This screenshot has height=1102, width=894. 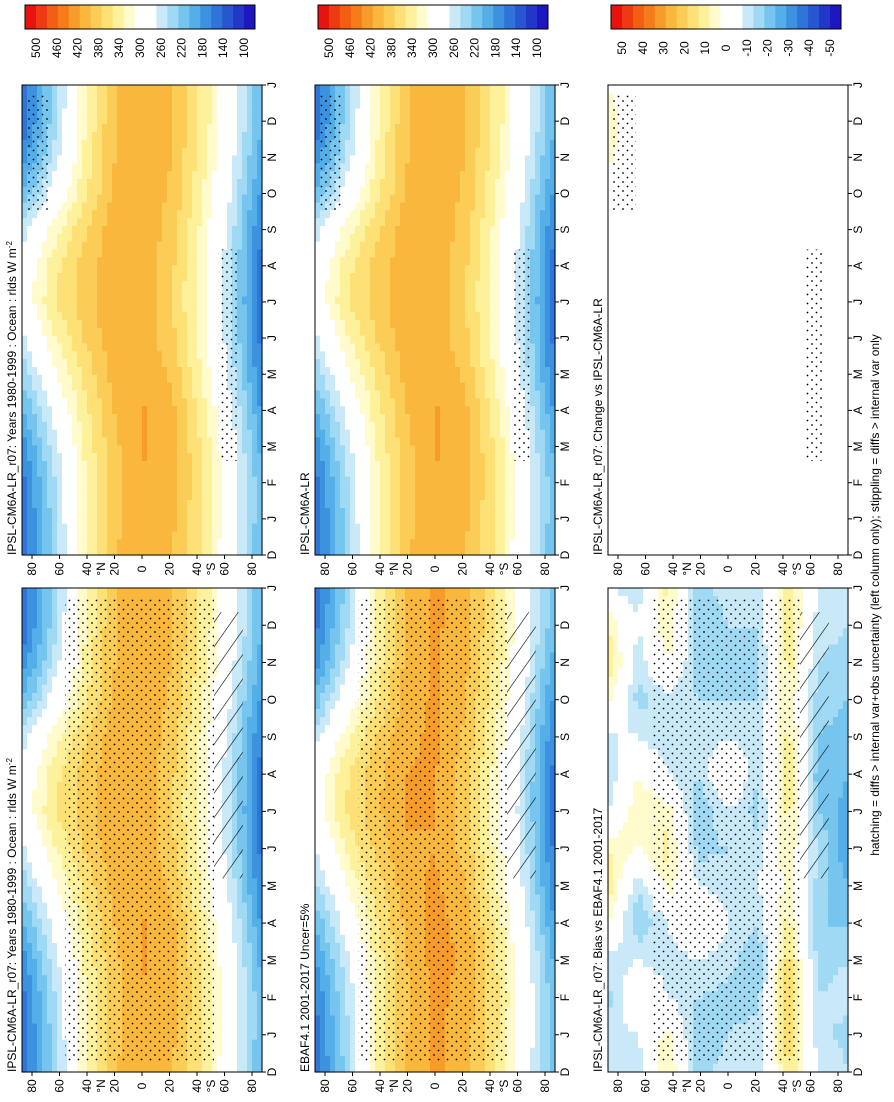 What do you see at coordinates (151, 17) in the screenshot?
I see `colorbar-swatch` at bounding box center [151, 17].